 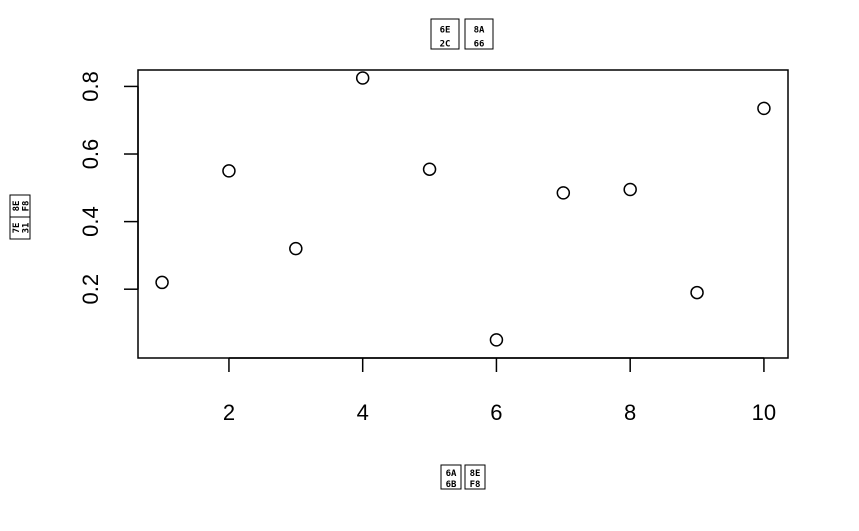 I want to click on tofu-code: 31, so click(x=26, y=228).